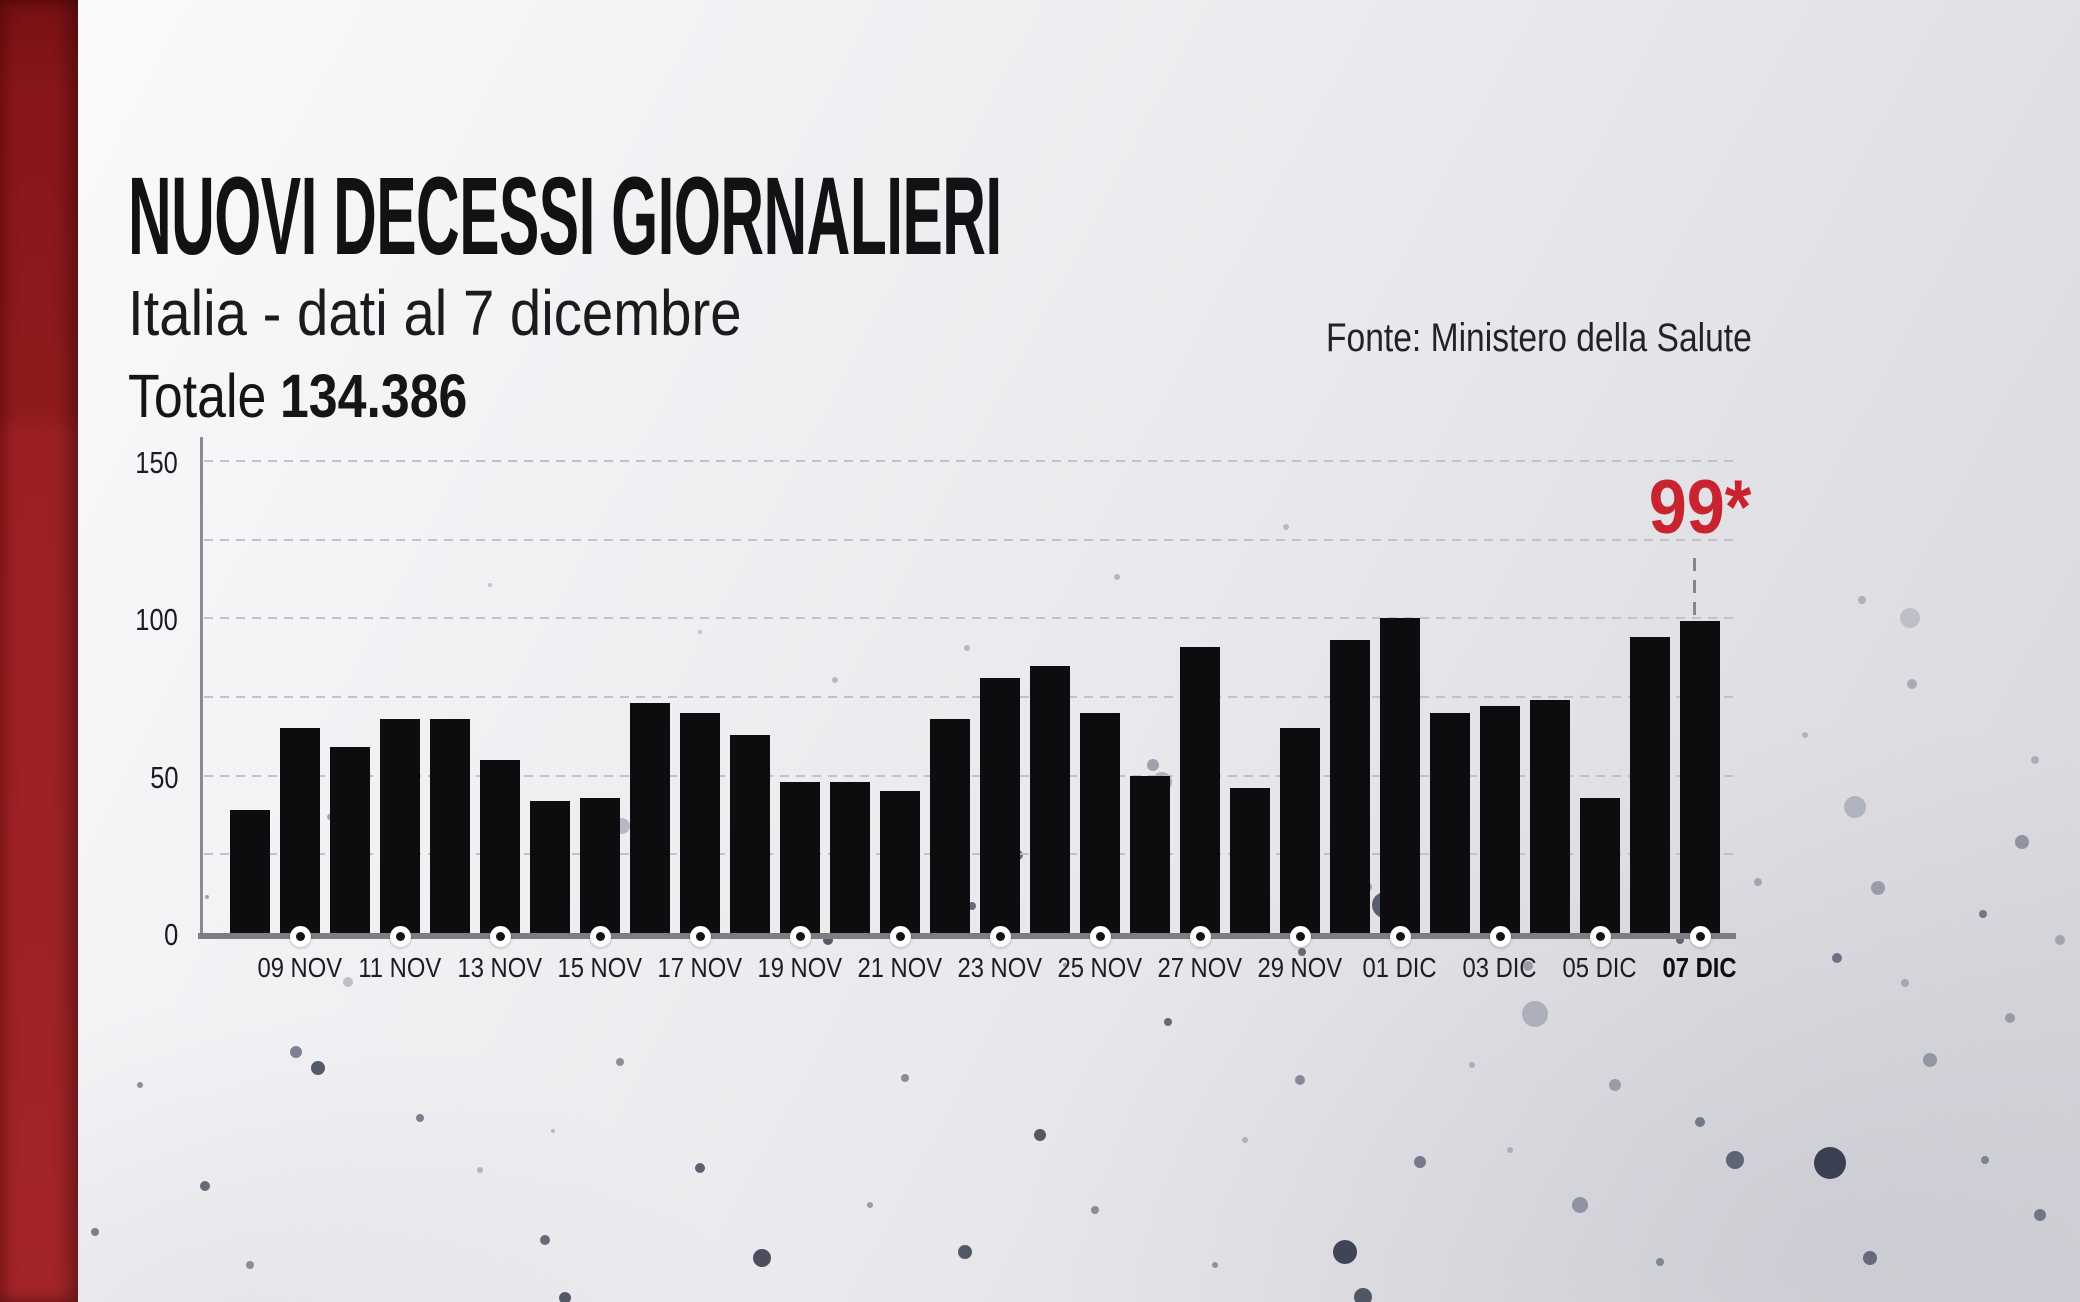 Image resolution: width=2080 pixels, height=1302 pixels. I want to click on x-axis-tick-label: 13 NOV, so click(500, 968).